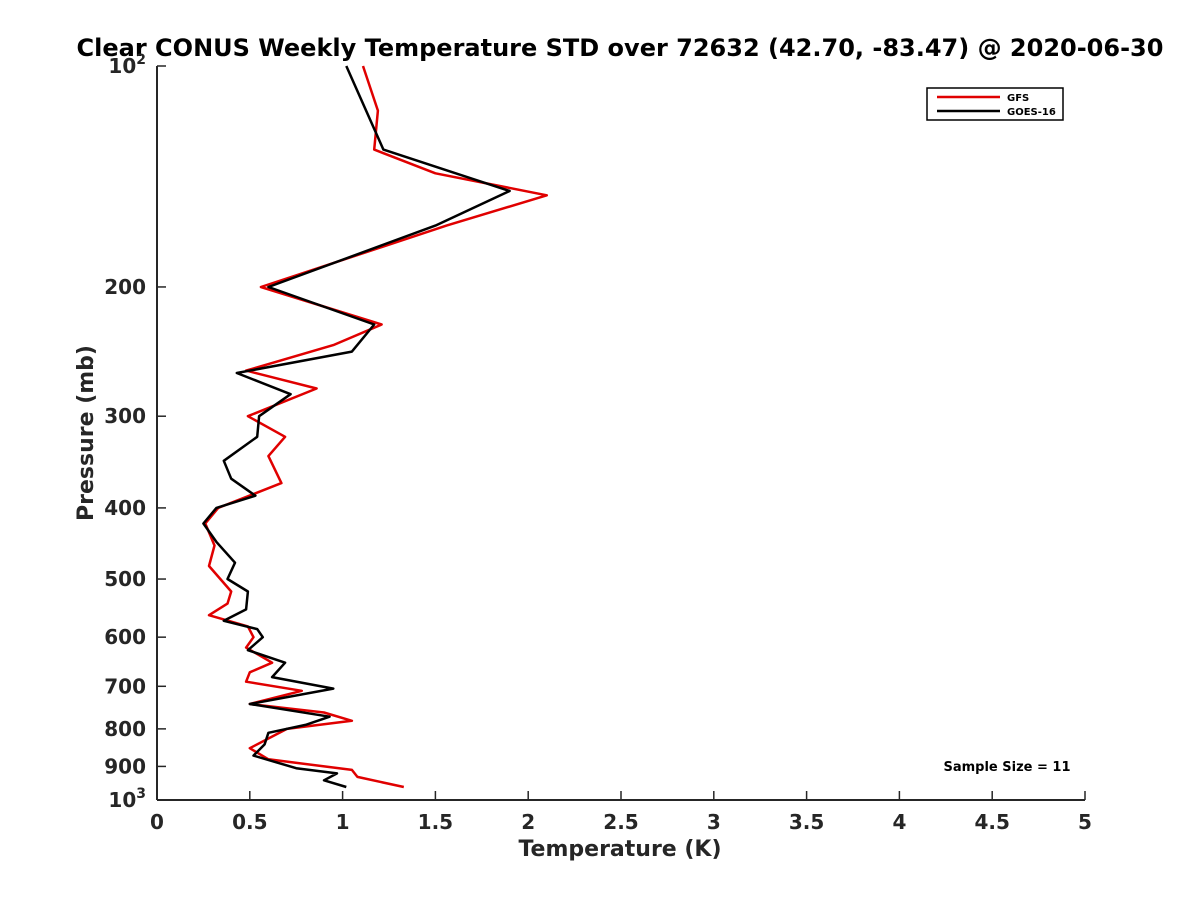 This screenshot has height=900, width=1200. I want to click on y-tick-label: 600, so click(125, 637).